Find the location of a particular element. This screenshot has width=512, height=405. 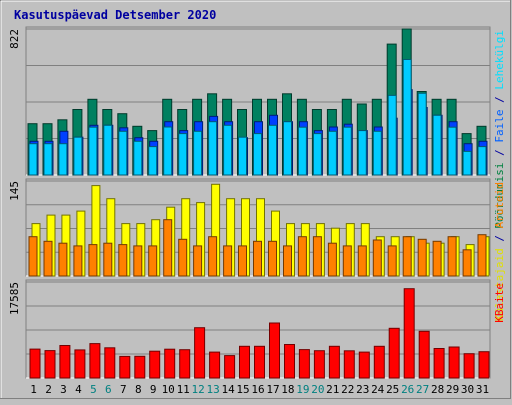

x-tick-label: 6 is located at coordinates (108, 389).